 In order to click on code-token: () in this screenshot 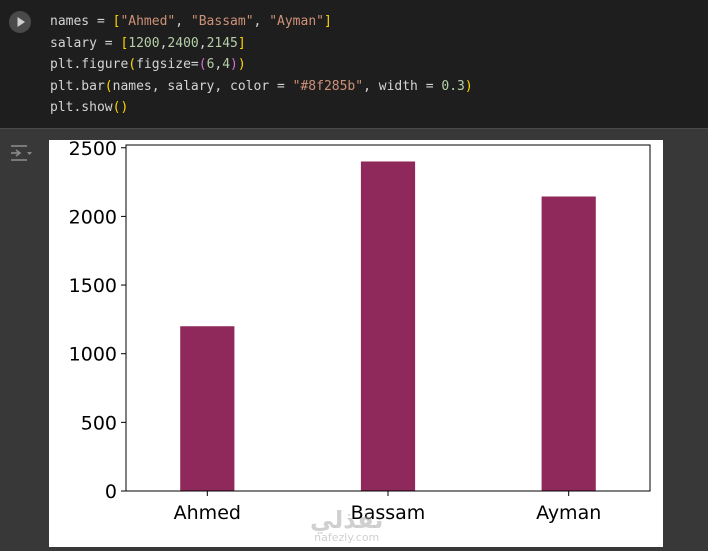, I will do `click(120, 107)`.